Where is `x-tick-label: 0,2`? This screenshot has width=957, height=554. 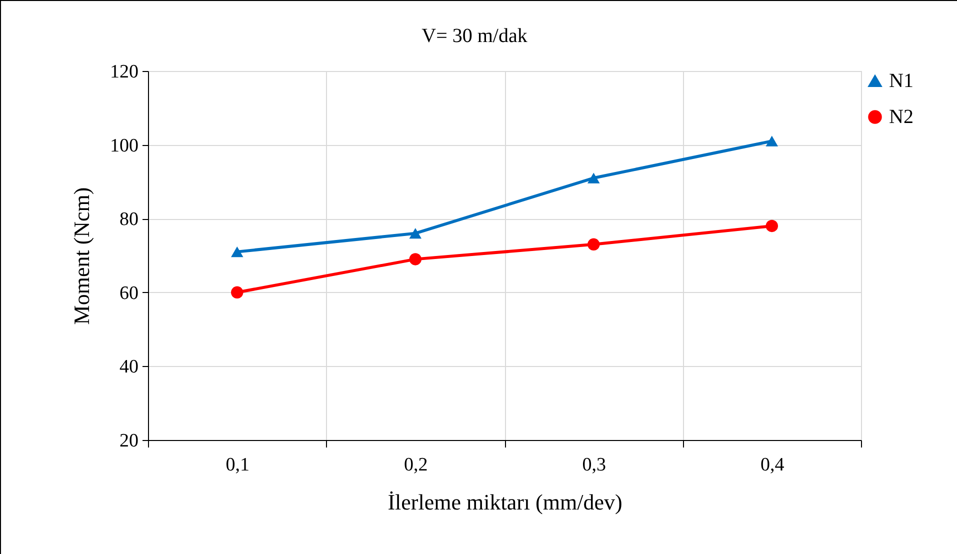 x-tick-label: 0,2 is located at coordinates (416, 465).